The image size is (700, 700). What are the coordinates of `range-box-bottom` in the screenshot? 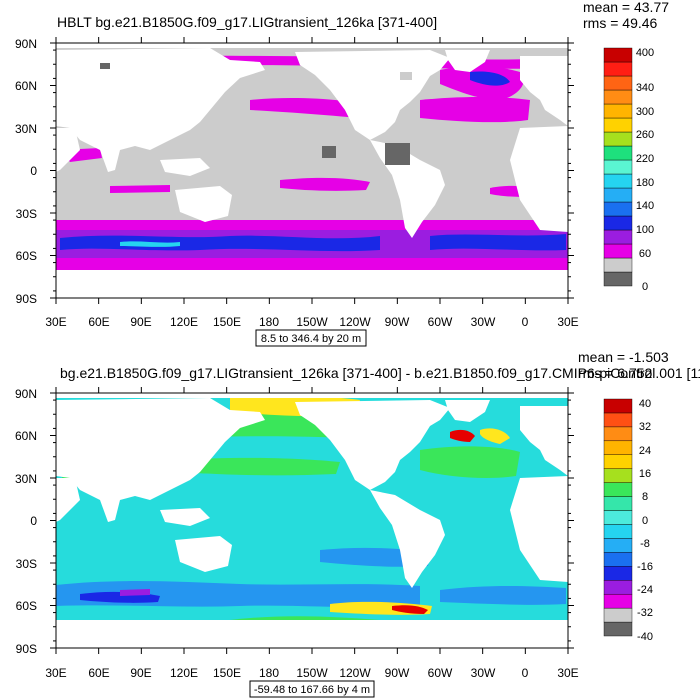 It's located at (312, 689).